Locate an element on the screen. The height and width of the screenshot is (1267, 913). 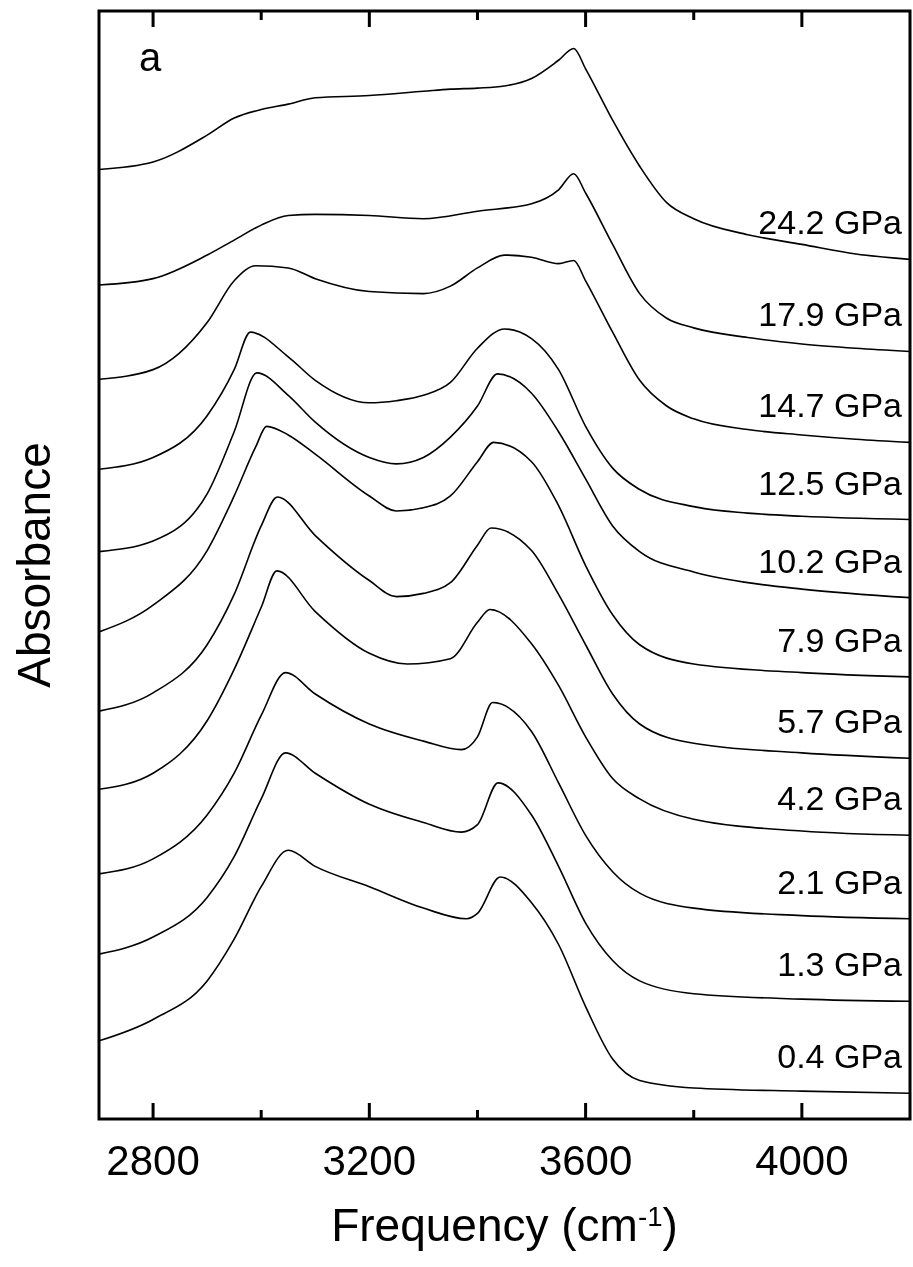
series-label: 12.5 GPa is located at coordinates (830, 482).